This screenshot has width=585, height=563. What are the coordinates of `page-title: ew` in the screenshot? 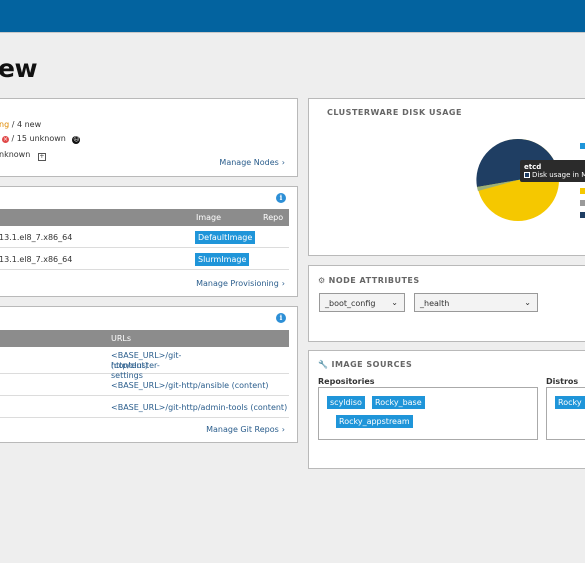 It's located at (19, 68).